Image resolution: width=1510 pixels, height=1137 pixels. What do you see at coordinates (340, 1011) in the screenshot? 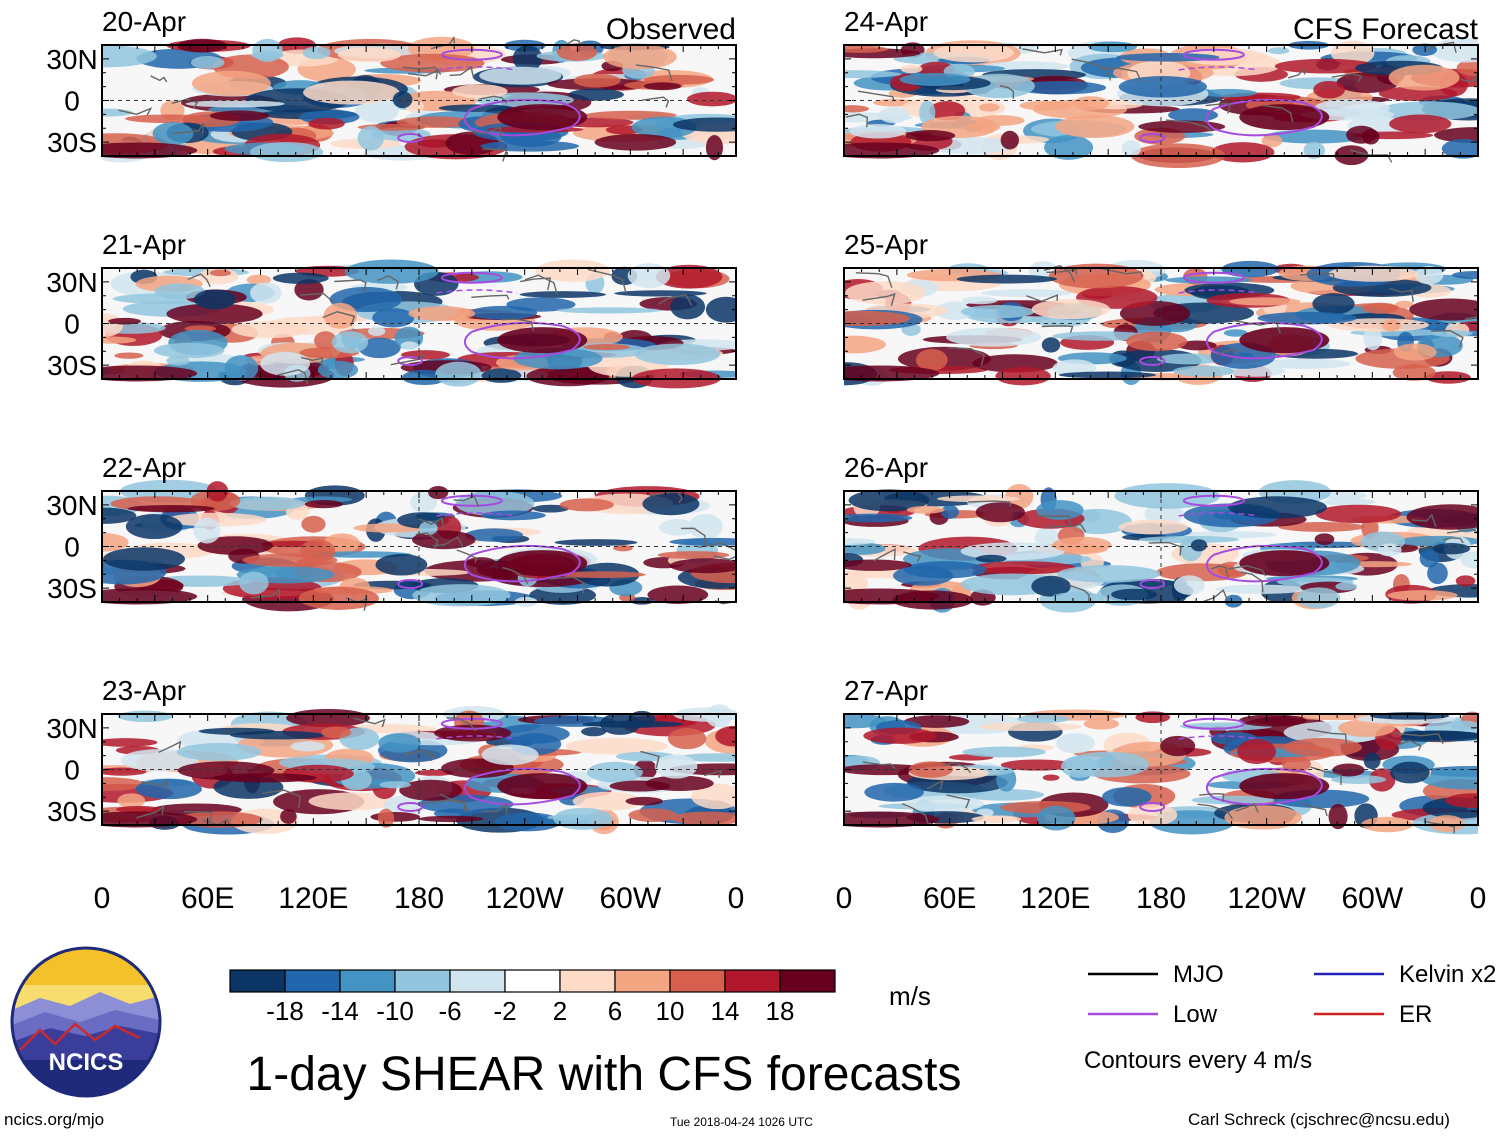
I see `colorbar-level-label: -14` at bounding box center [340, 1011].